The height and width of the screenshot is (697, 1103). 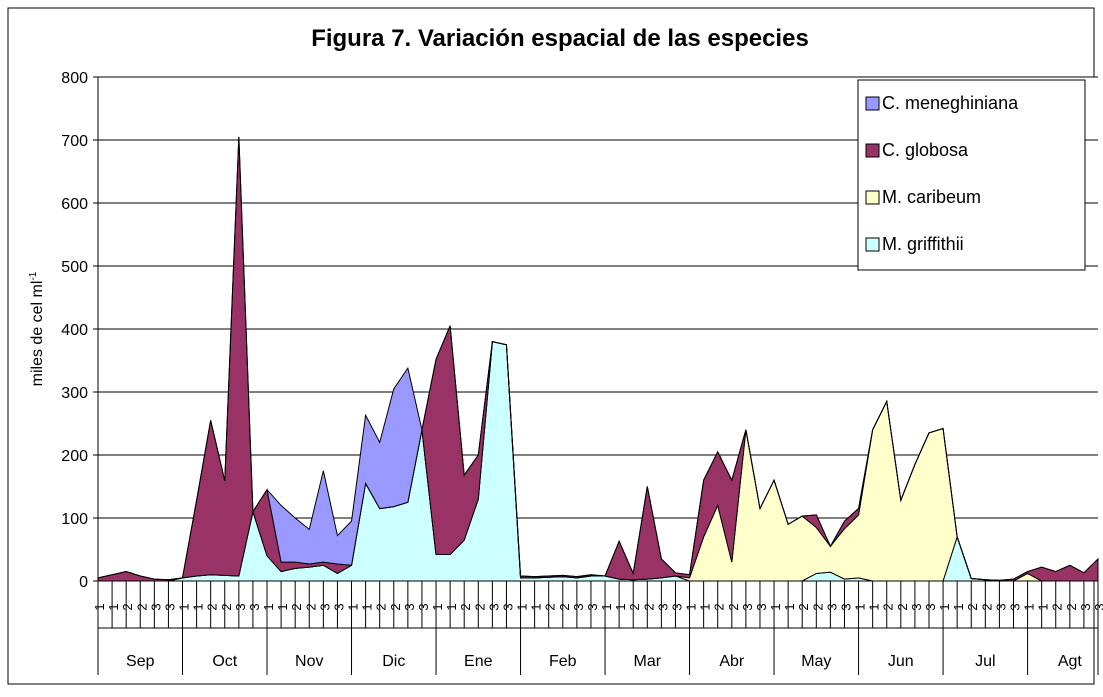 I want to click on y-axis-label: miles de cel ml-1, so click(x=37, y=328).